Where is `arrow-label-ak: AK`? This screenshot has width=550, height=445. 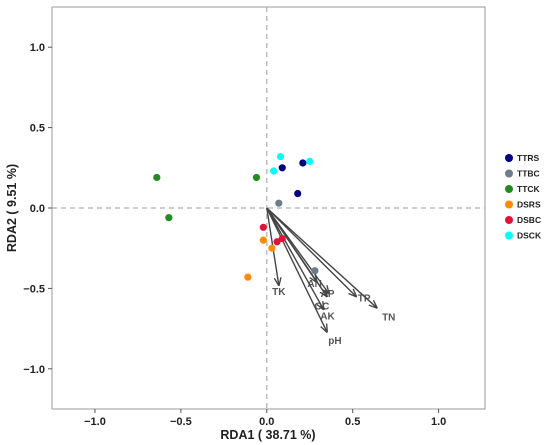
arrow-label-ak: AK is located at coordinates (327, 316).